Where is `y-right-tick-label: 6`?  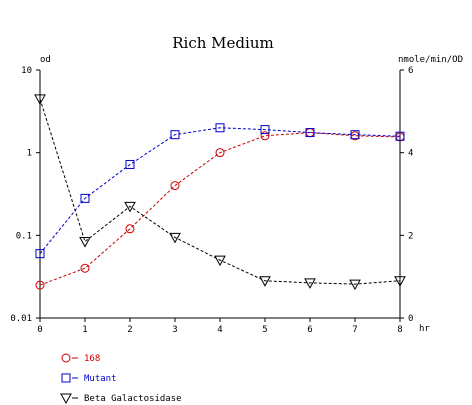 y-right-tick-label: 6 is located at coordinates (410, 71).